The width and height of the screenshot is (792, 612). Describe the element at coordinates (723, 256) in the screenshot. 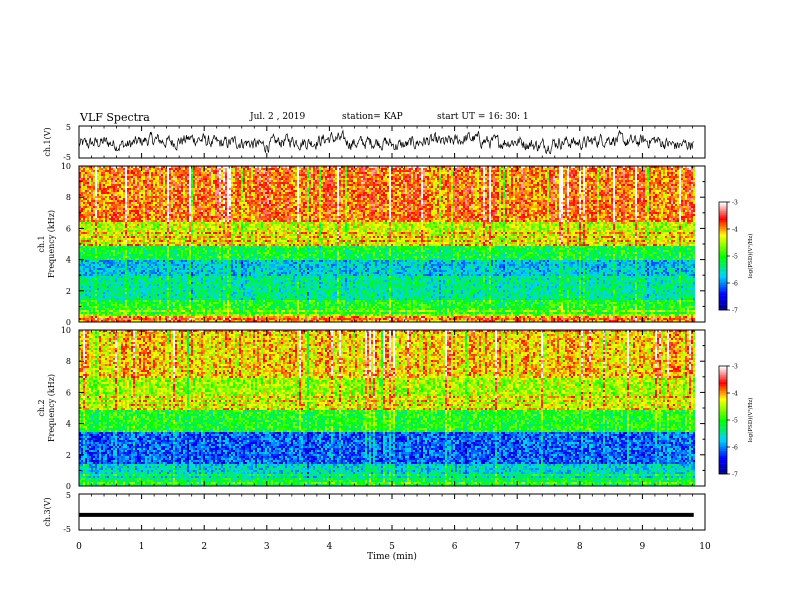

I see `ch1-colorbar` at that location.